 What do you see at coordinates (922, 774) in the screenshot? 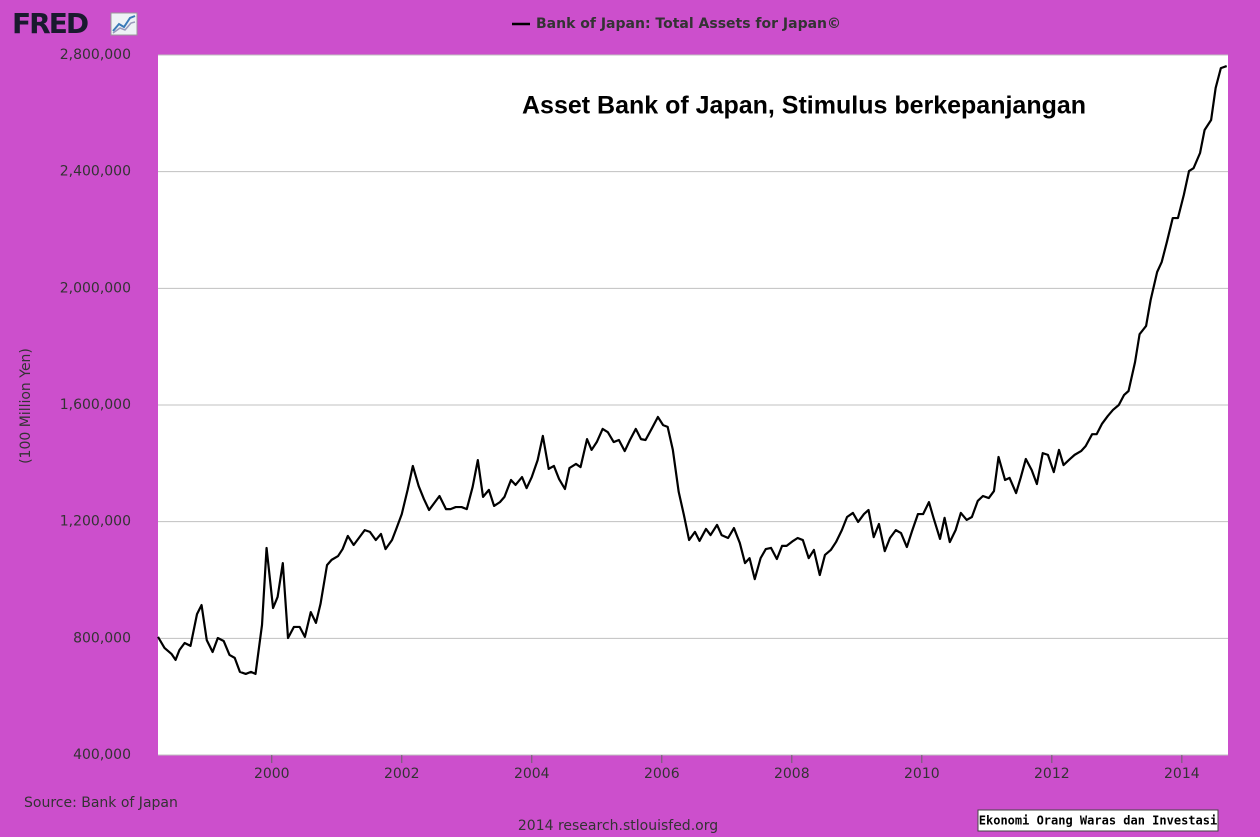
I see `x-tick-label: 2010` at bounding box center [922, 774].